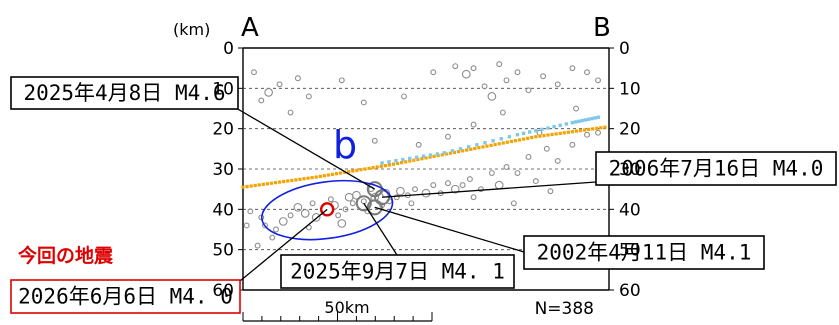  I want to click on event-label-2: 2002年4月11日 M4.1, so click(644, 253).